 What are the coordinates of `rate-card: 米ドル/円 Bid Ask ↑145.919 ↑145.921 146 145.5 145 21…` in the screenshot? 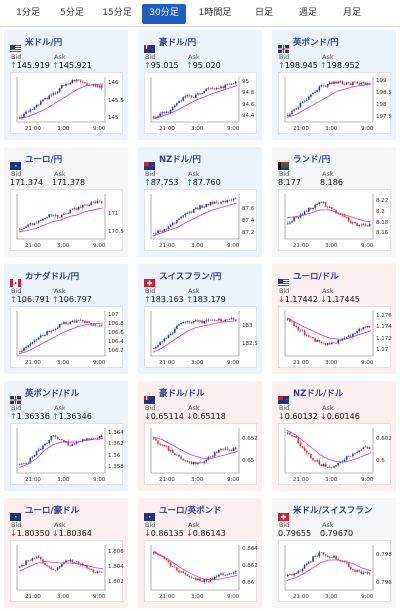 It's located at (66, 85).